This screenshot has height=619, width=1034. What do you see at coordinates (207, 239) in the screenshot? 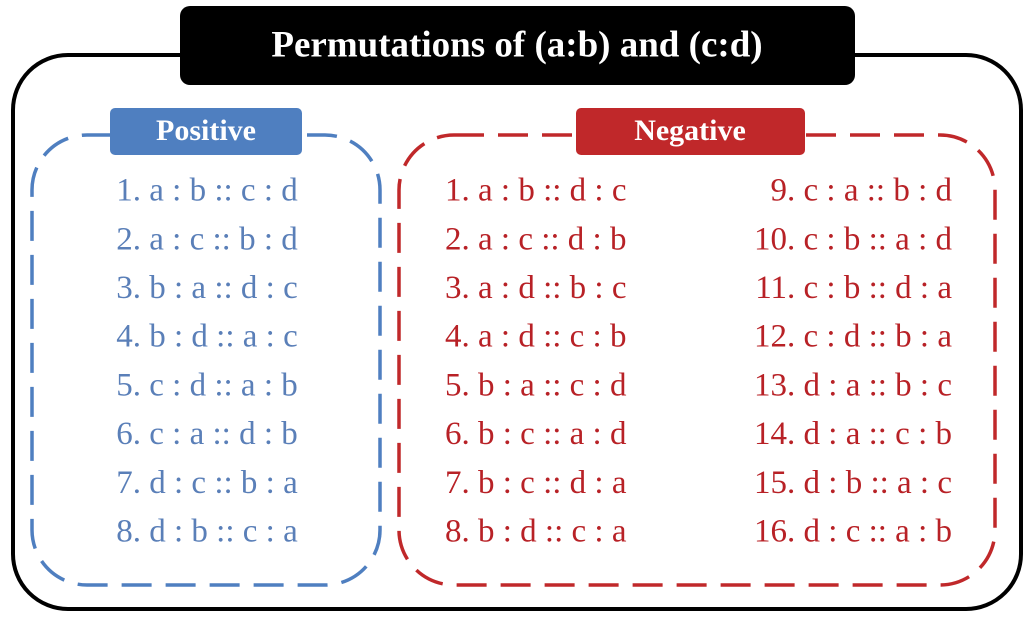
I see `permutation: 2. a : c :: b : d` at bounding box center [207, 239].